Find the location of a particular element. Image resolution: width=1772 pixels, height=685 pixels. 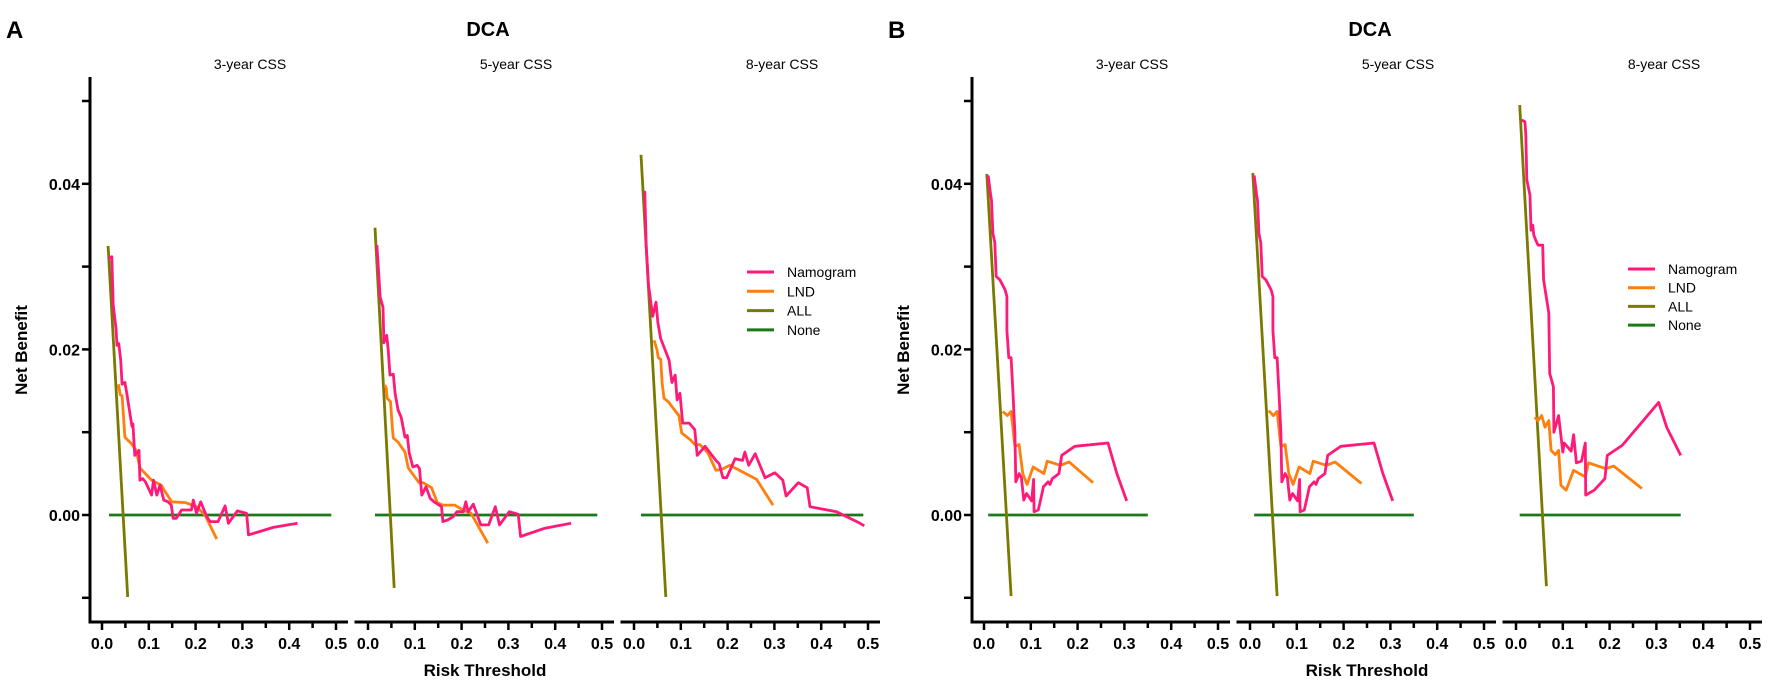

panel-label: B is located at coordinates (896, 30).